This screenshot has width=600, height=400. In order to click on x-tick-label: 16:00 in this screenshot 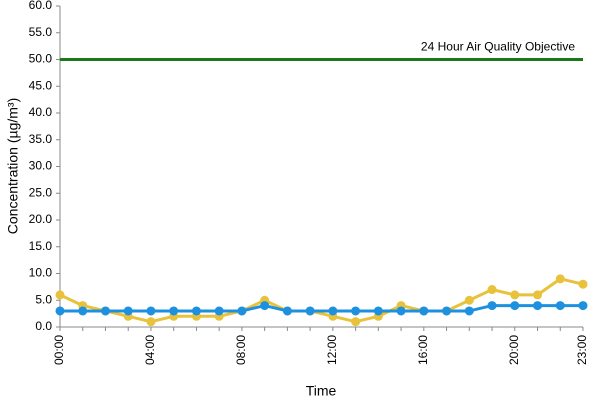, I will do `click(423, 350)`.